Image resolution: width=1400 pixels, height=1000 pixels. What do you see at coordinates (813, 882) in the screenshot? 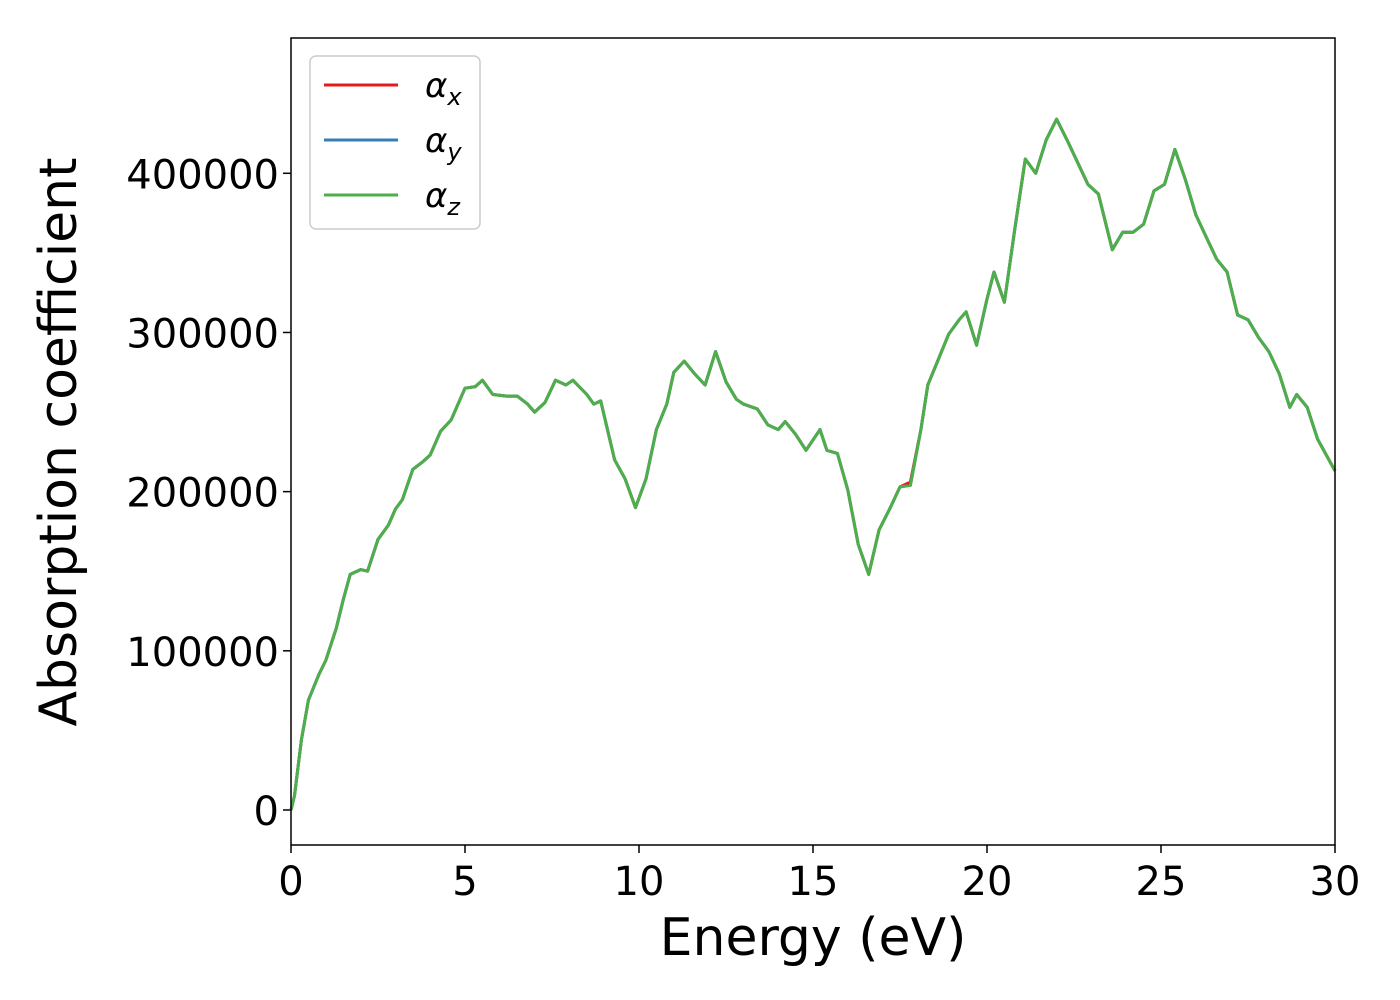
I see `x-tick-label: 15` at bounding box center [813, 882].